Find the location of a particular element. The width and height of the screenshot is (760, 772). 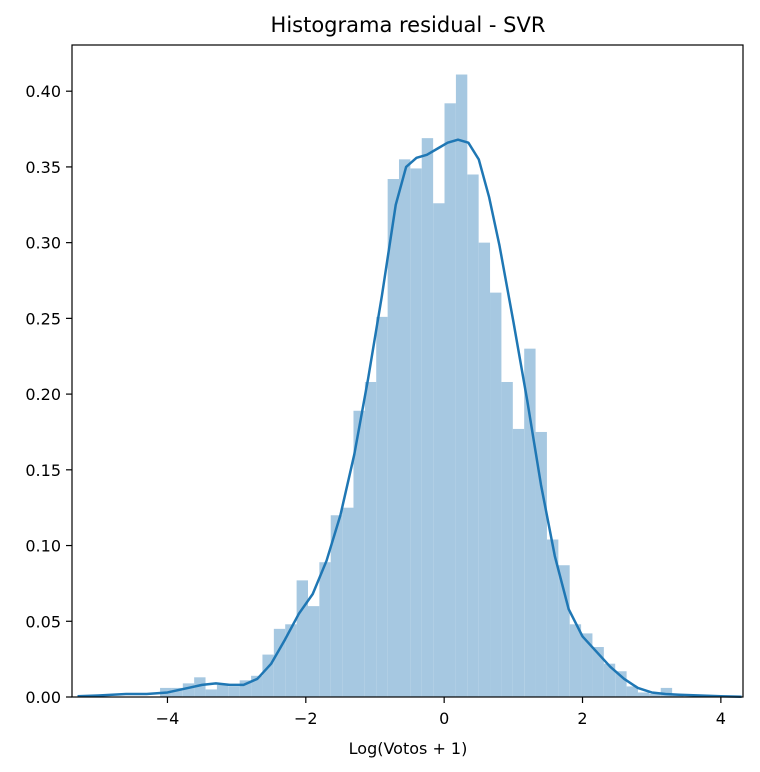

y-tick-label: 0.00 is located at coordinates (43, 697).